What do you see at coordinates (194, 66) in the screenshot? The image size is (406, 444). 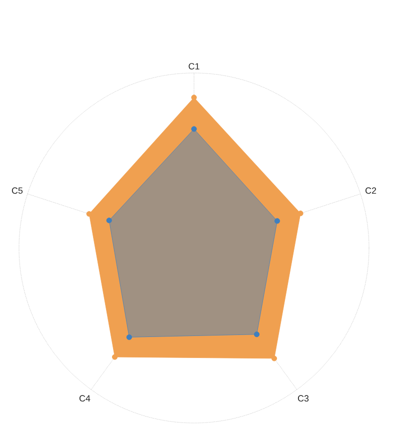 I see `spoke-label: C1` at bounding box center [194, 66].